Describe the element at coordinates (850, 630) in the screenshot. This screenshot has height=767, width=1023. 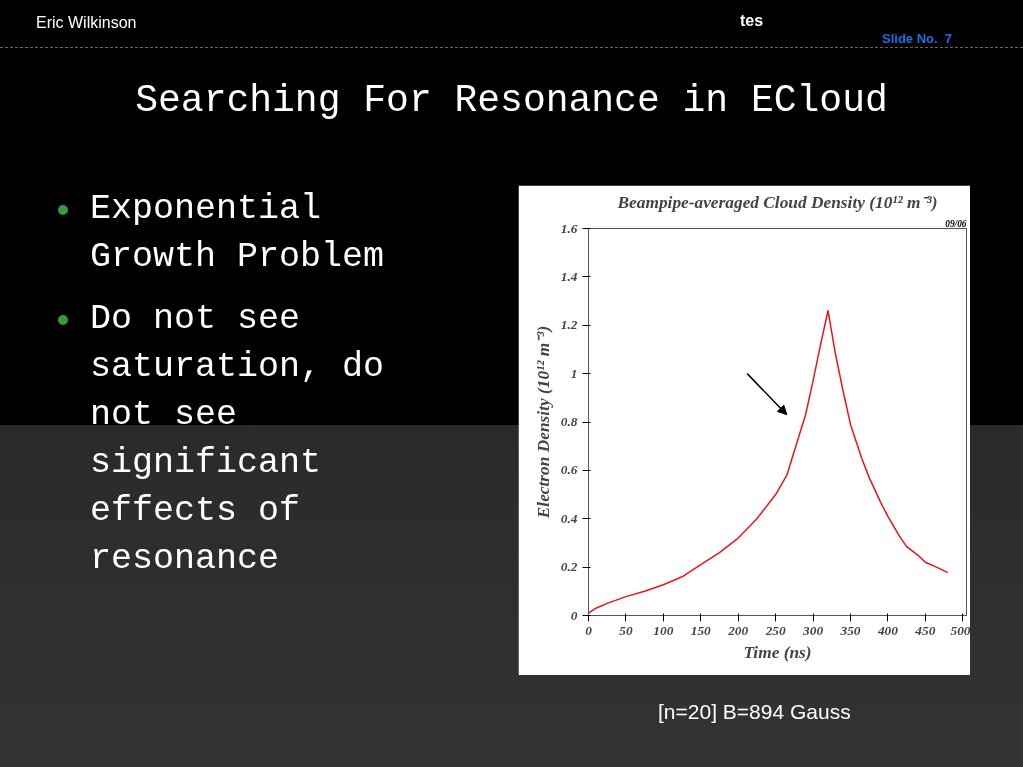
I see `x-tick-label: 350` at that location.